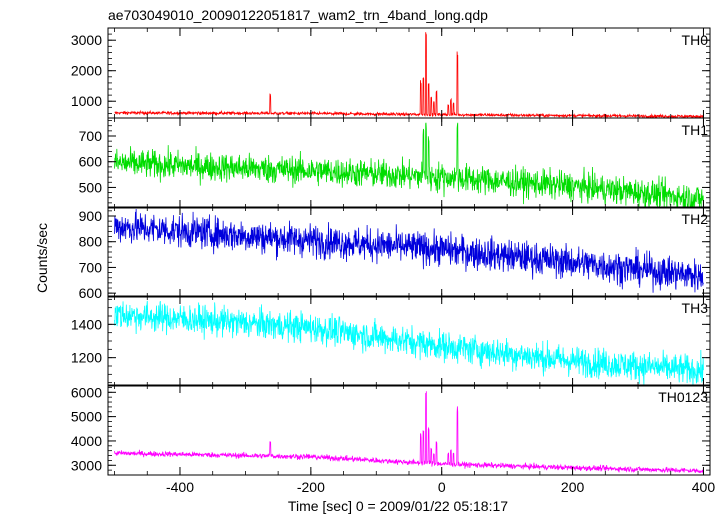 This screenshot has height=516, width=723. I want to click on series-line-th0123, so click(409, 432).